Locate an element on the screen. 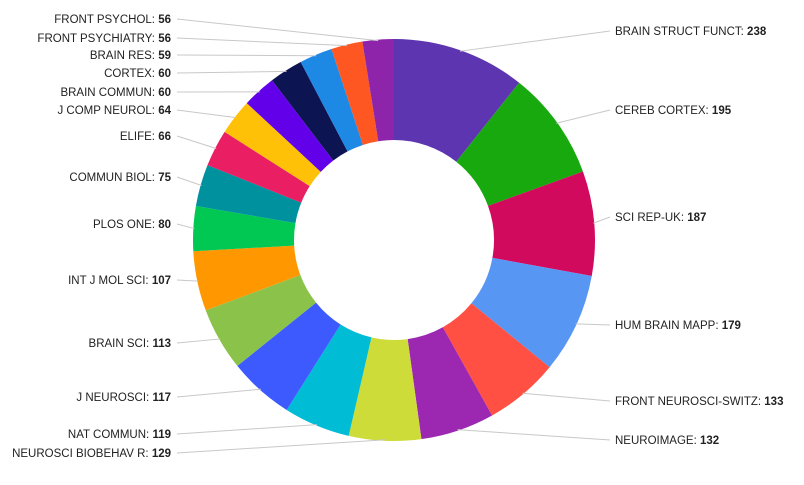 The width and height of the screenshot is (804, 485). label-category: BRAIN RES: is located at coordinates (124, 56).